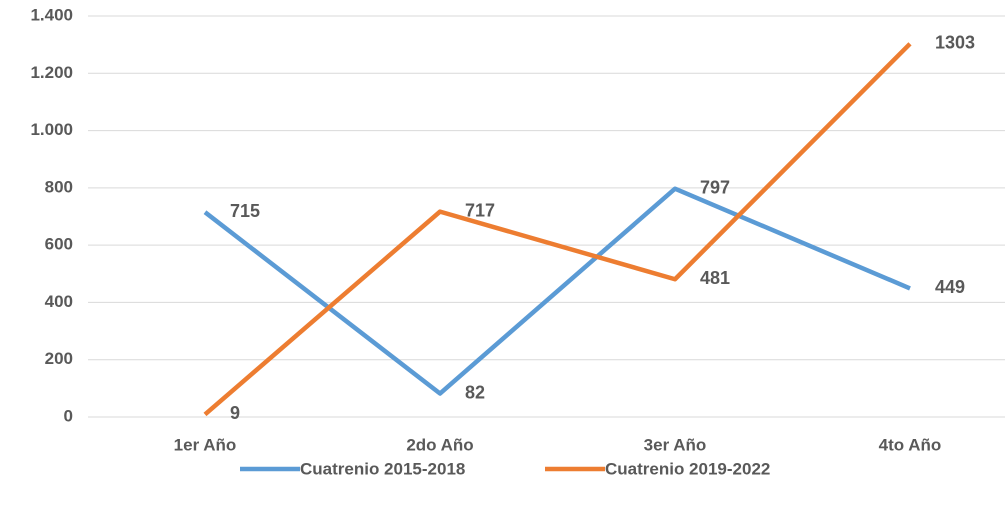 The height and width of the screenshot is (512, 1007). I want to click on data-label: 481, so click(715, 278).